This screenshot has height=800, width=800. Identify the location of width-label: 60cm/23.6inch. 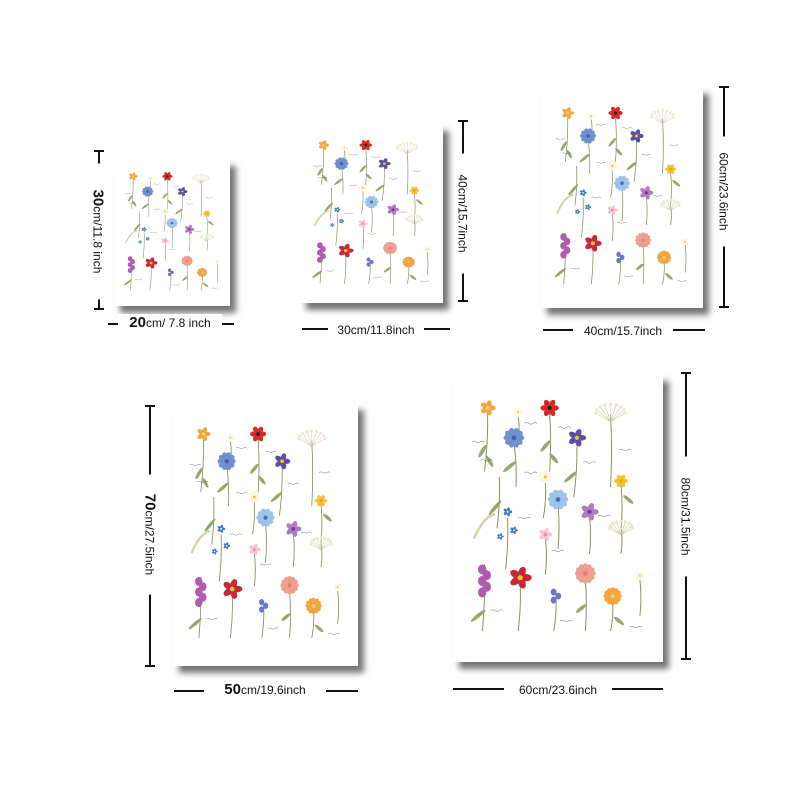
(558, 689).